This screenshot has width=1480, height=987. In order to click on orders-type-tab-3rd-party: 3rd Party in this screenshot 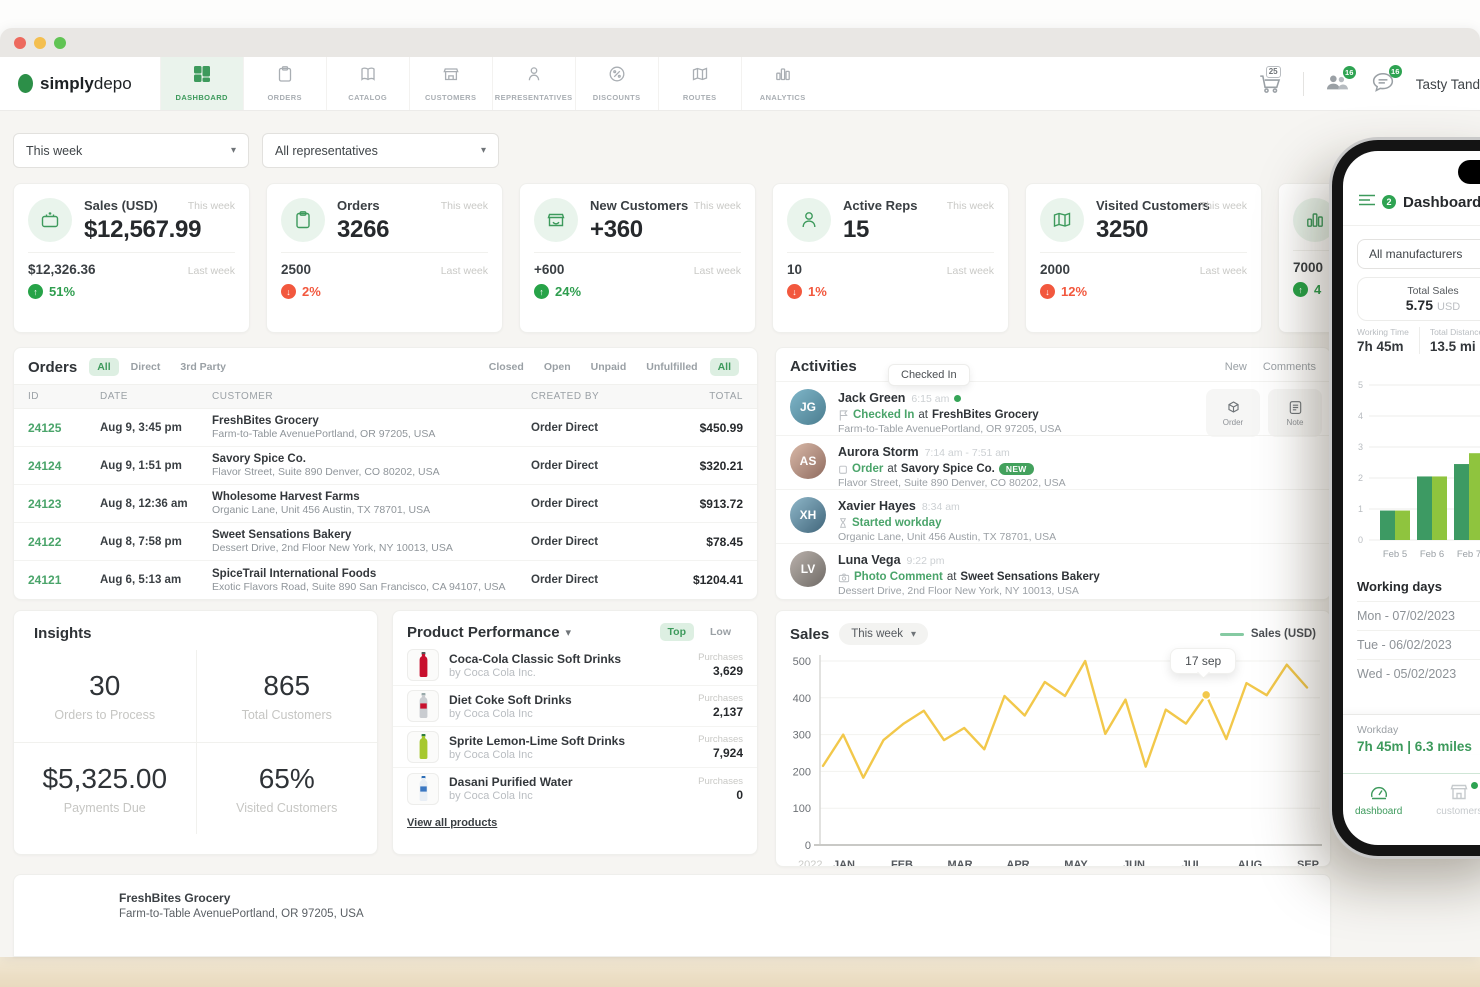, I will do `click(203, 367)`.